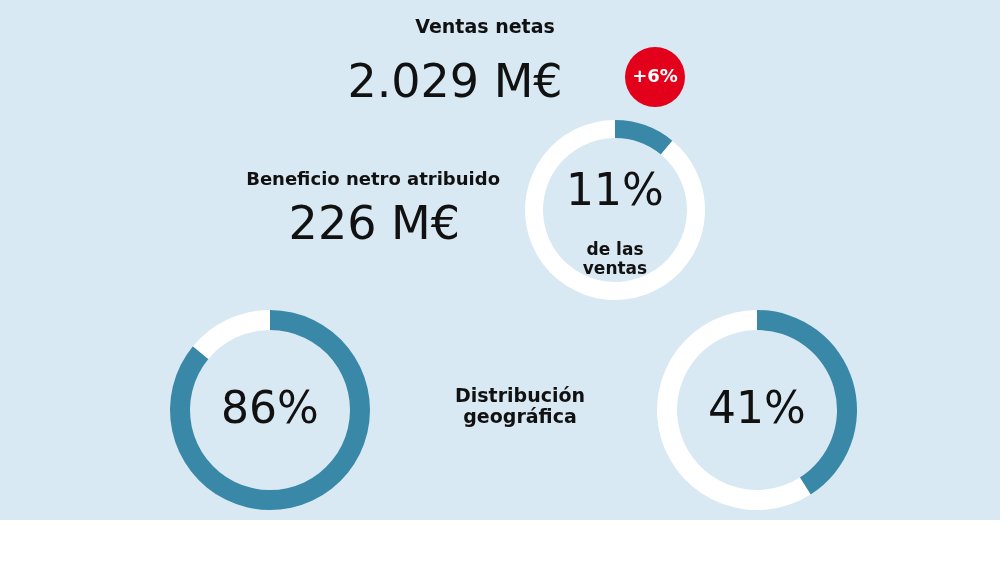  What do you see at coordinates (455, 81) in the screenshot?
I see `text: 2.029 M€` at bounding box center [455, 81].